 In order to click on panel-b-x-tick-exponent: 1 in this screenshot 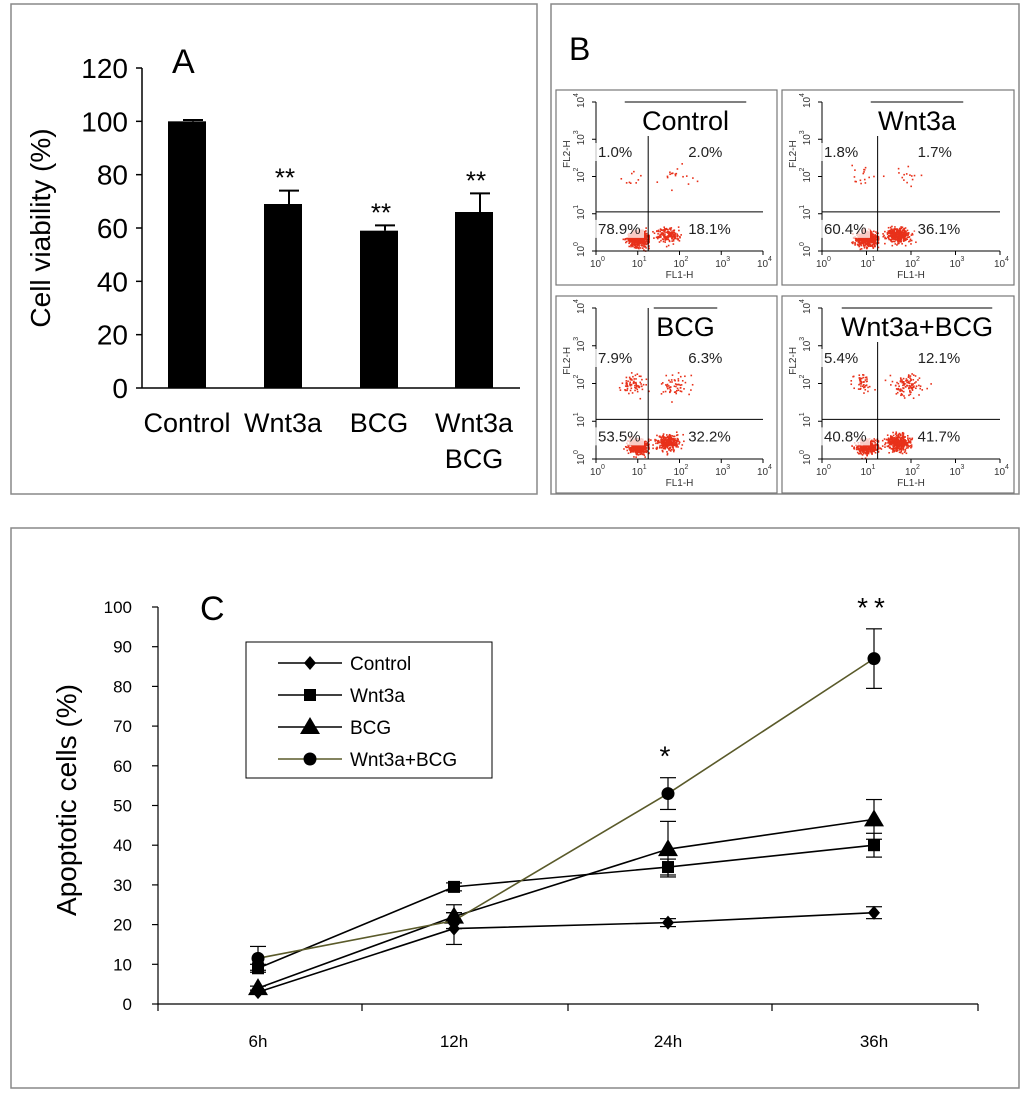, I will do `click(645, 259)`.